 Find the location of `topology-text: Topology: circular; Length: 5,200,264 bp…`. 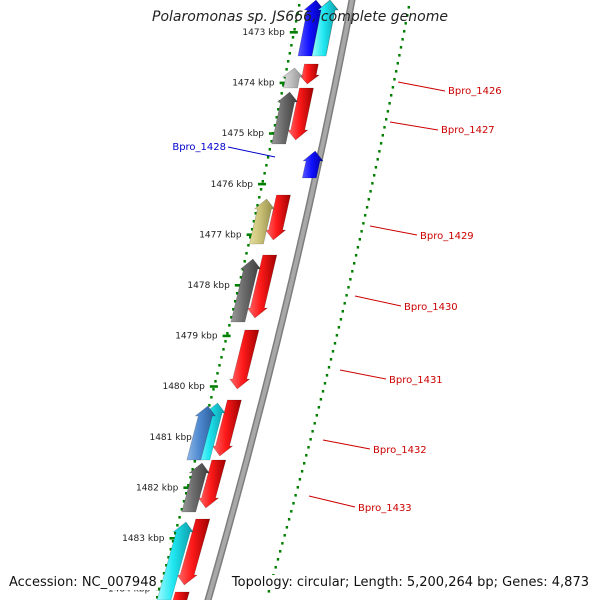

topology-text: Topology: circular; Length: 5,200,264 bp… is located at coordinates (410, 582).